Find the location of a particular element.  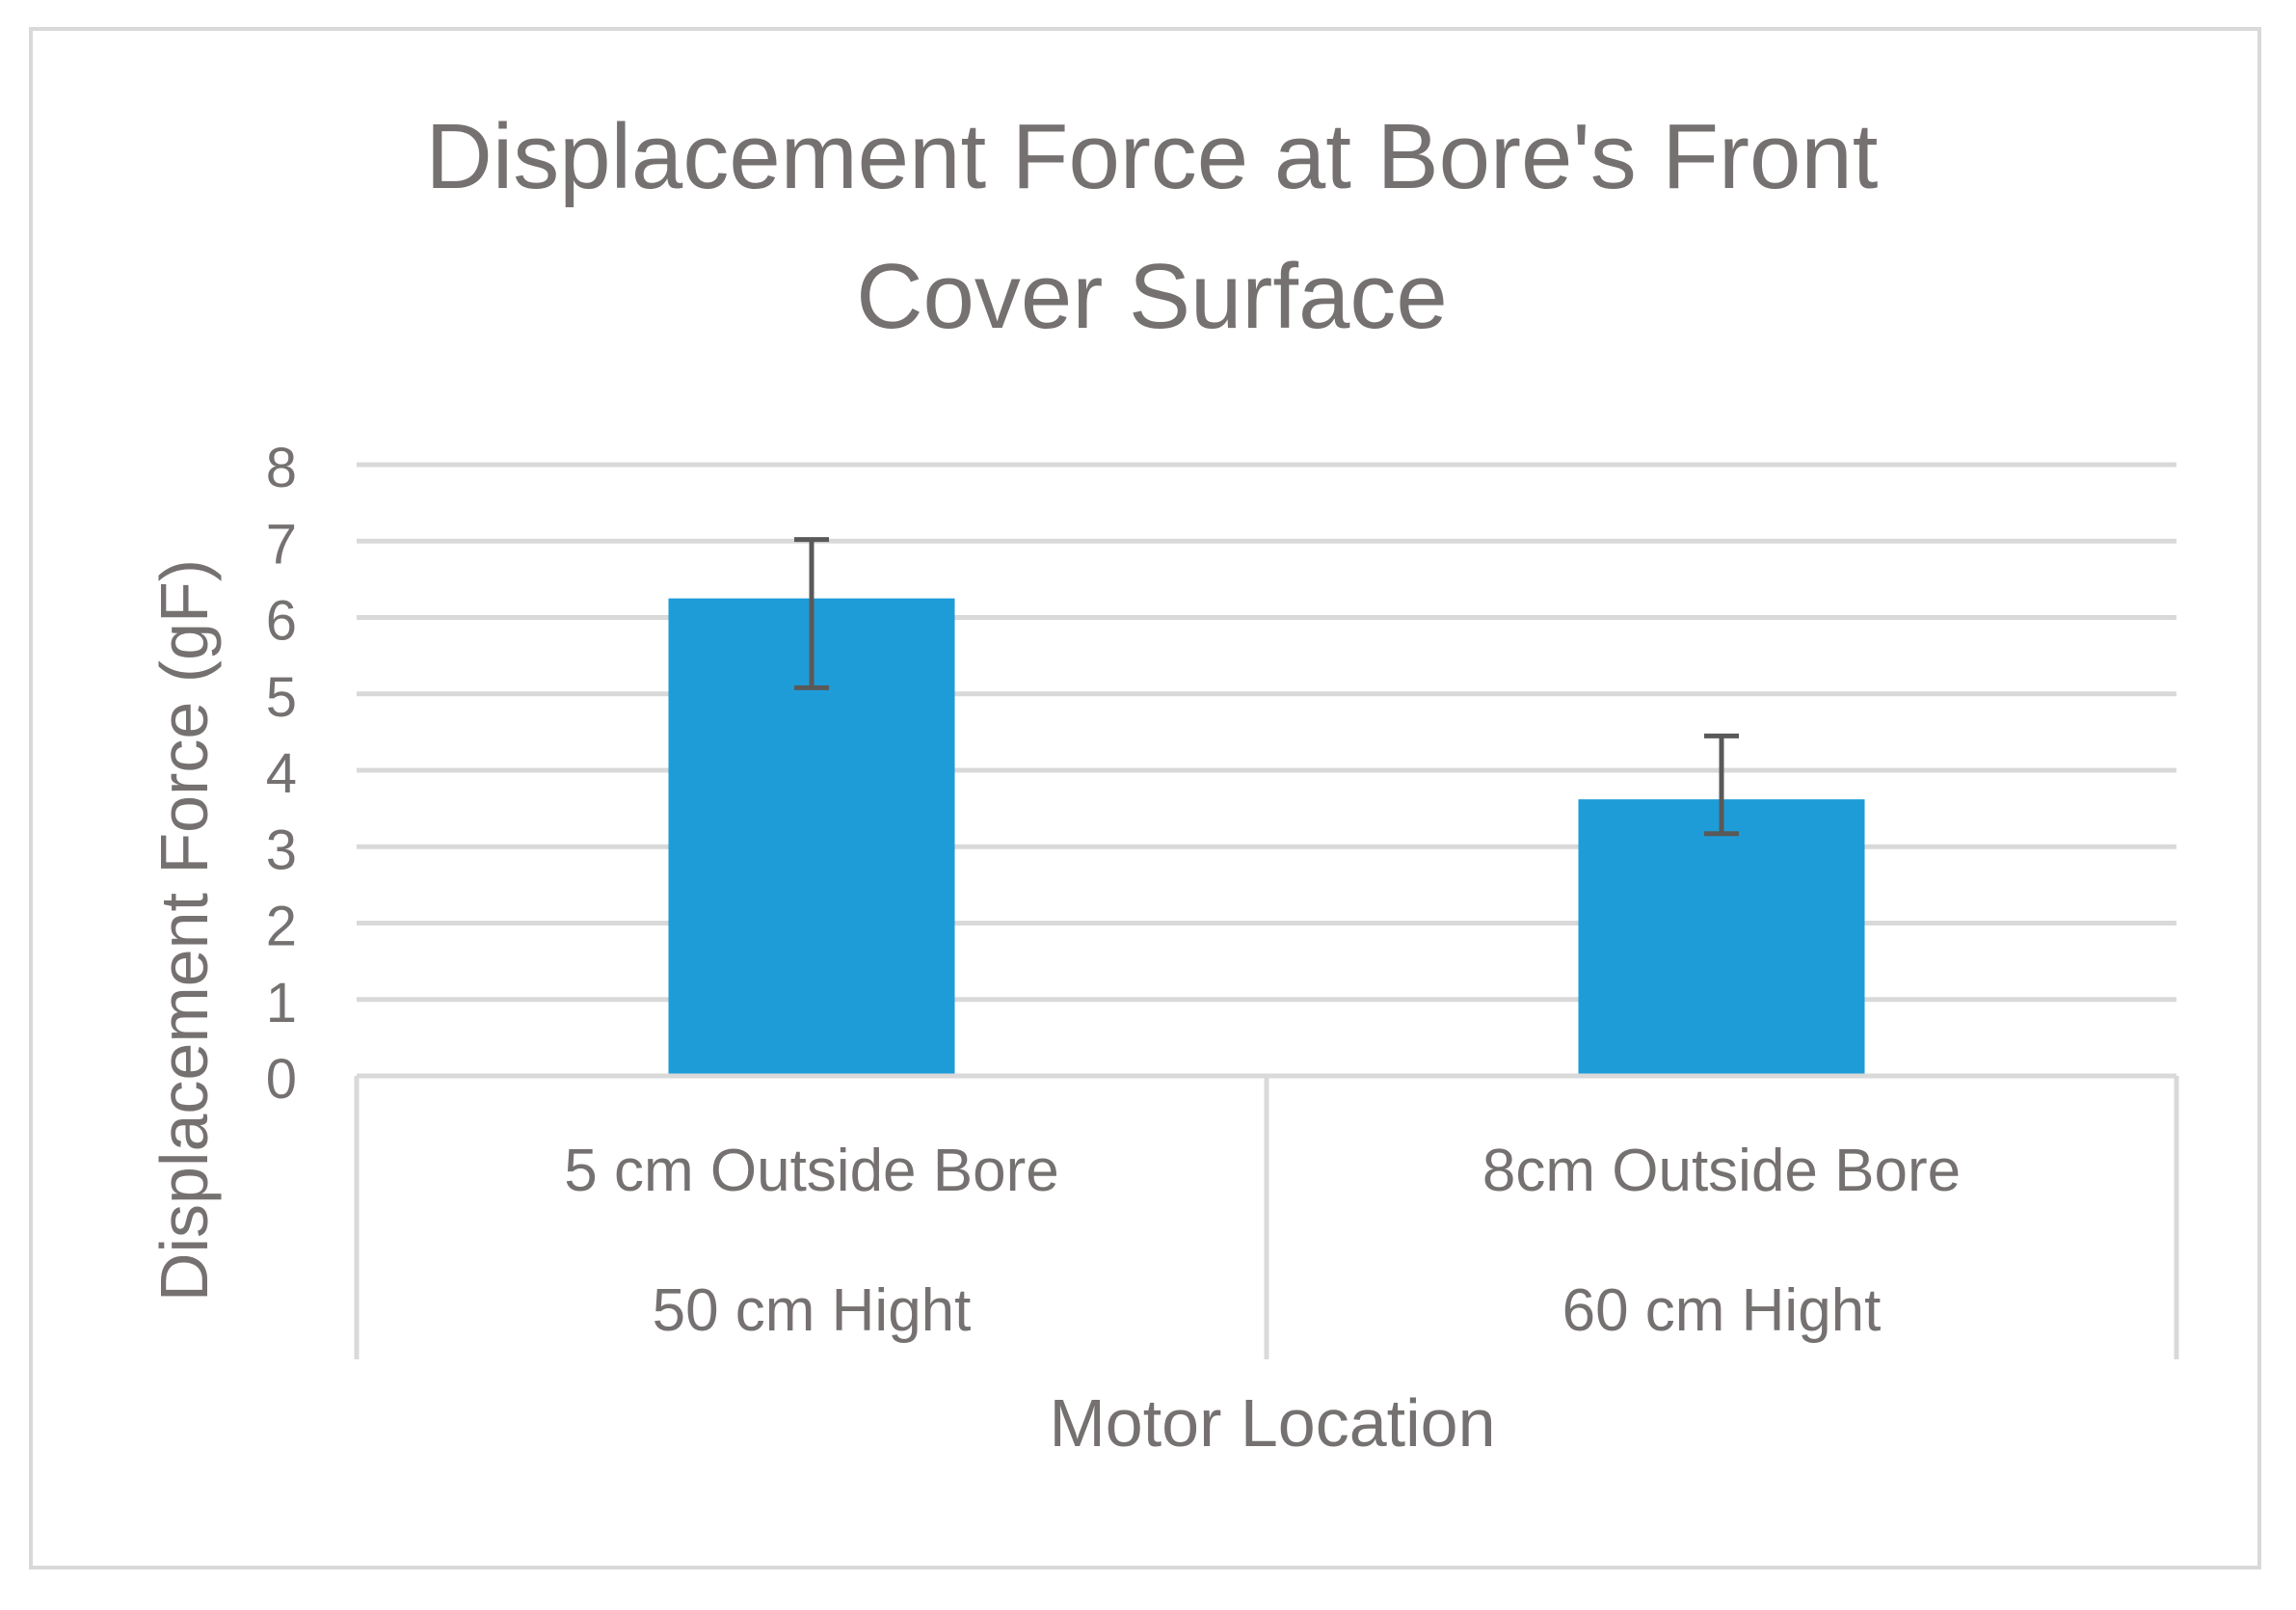

chart-title-line-1: Displacement Force at Bore's Front is located at coordinates (1152, 156).